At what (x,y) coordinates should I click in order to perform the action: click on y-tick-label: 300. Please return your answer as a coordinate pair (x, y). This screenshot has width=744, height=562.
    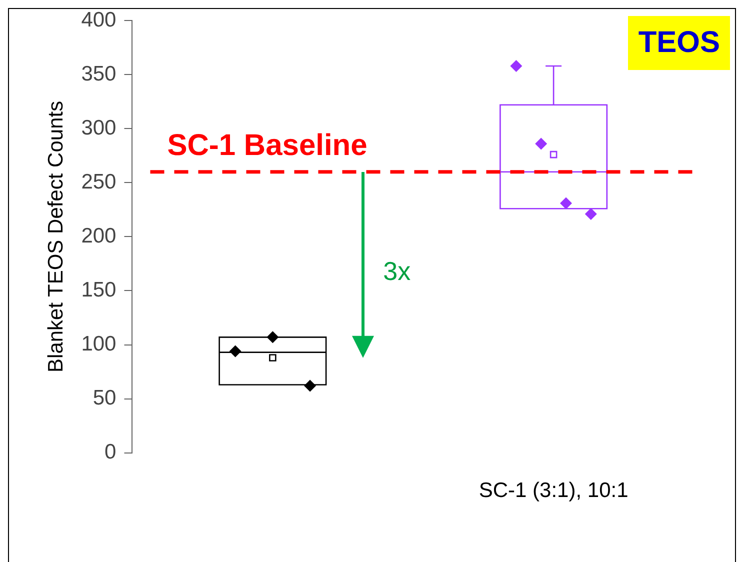
    Looking at the image, I should click on (98, 128).